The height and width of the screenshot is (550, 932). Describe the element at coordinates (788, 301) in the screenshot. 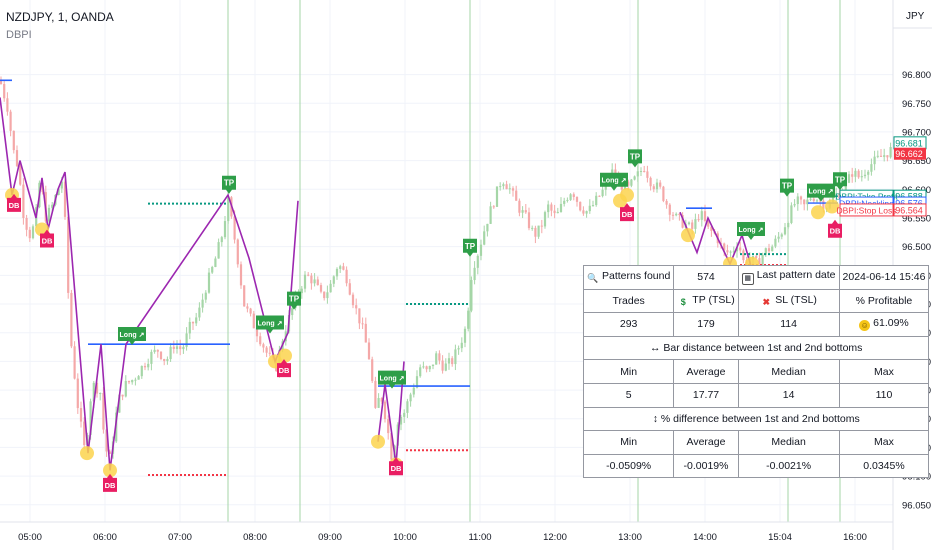

I see `sl-header-cell: ✖ SL (TSL)` at that location.